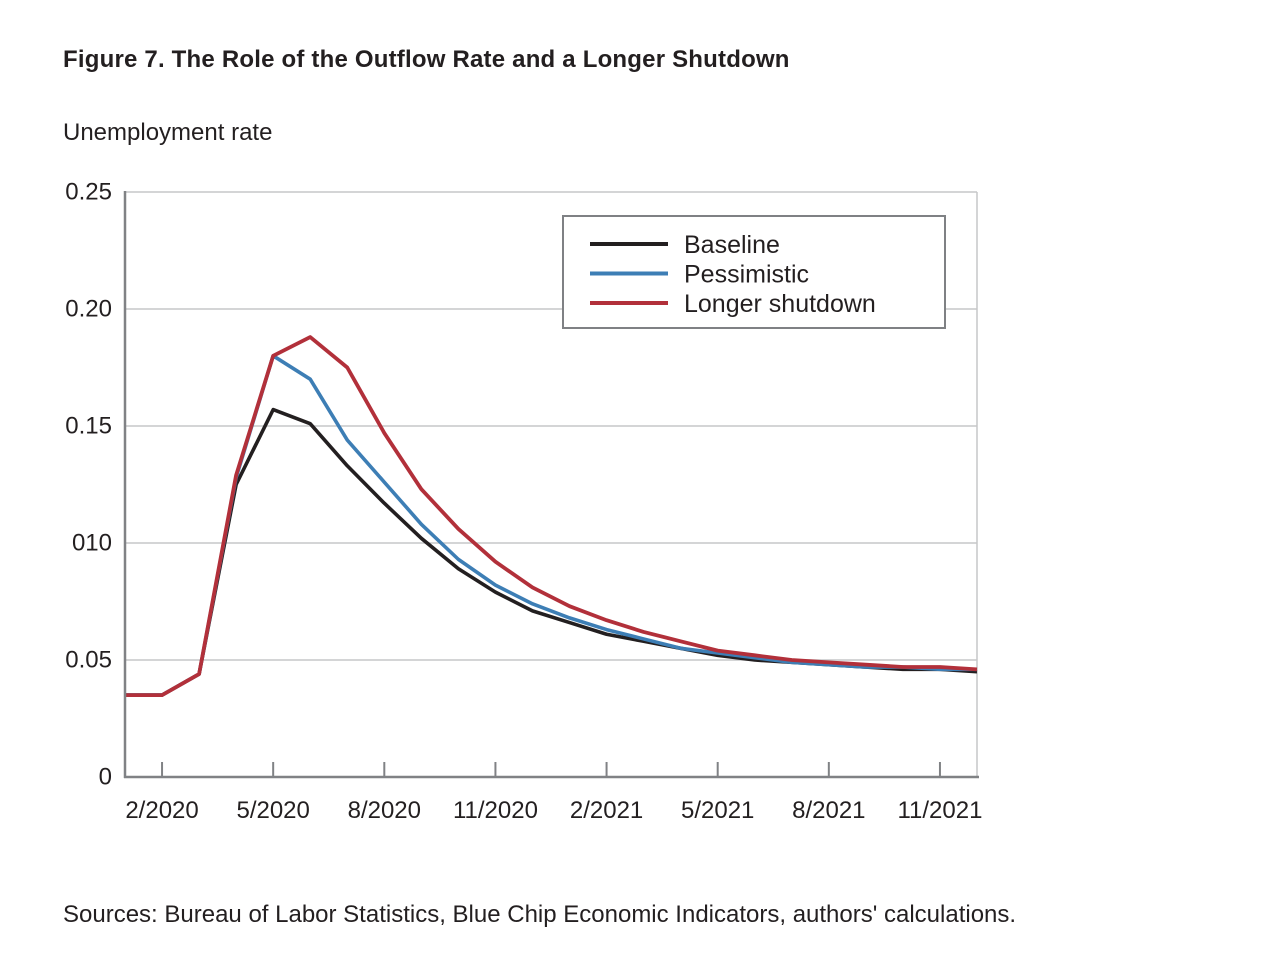 The image size is (1273, 972). I want to click on y-tick-label: 0.15, so click(88, 426).